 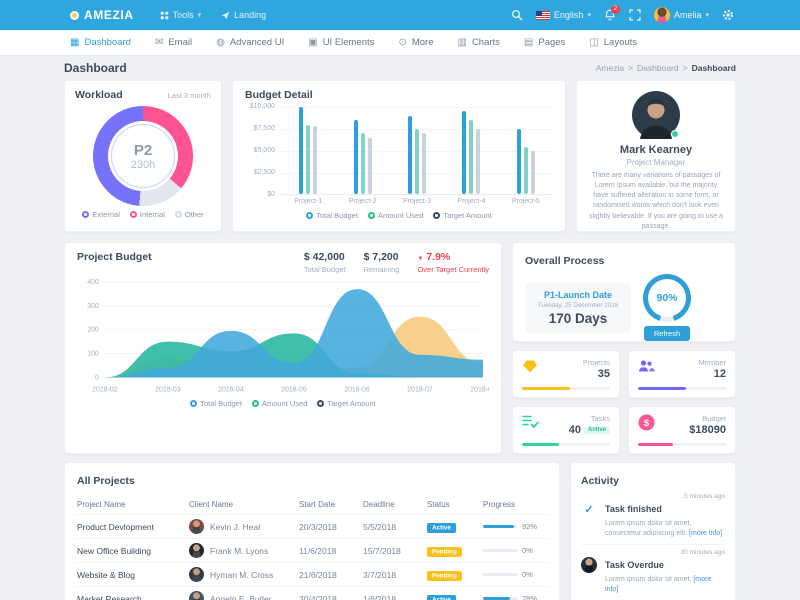 What do you see at coordinates (221, 404) in the screenshot?
I see `legend-label: Total Budget` at bounding box center [221, 404].